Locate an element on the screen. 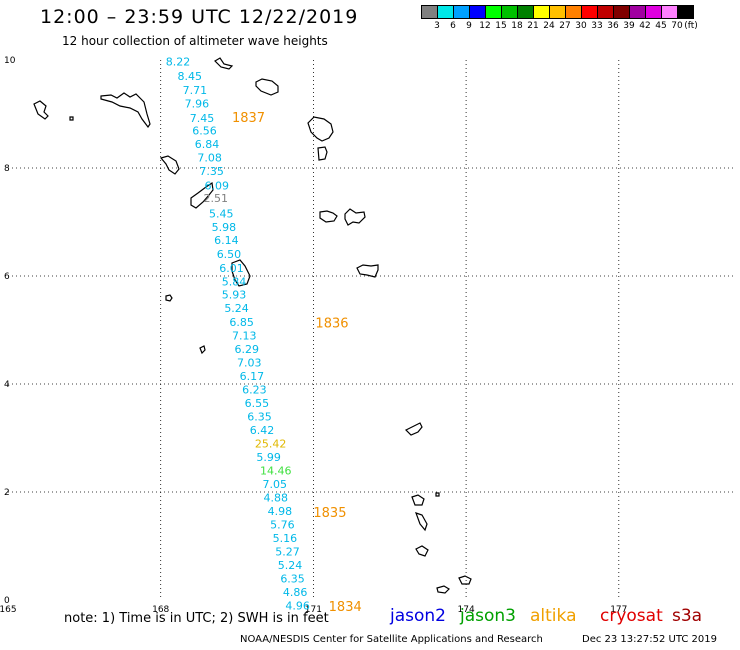 This screenshot has width=740, height=650. satellite-jason3: jason3 is located at coordinates (488, 616).